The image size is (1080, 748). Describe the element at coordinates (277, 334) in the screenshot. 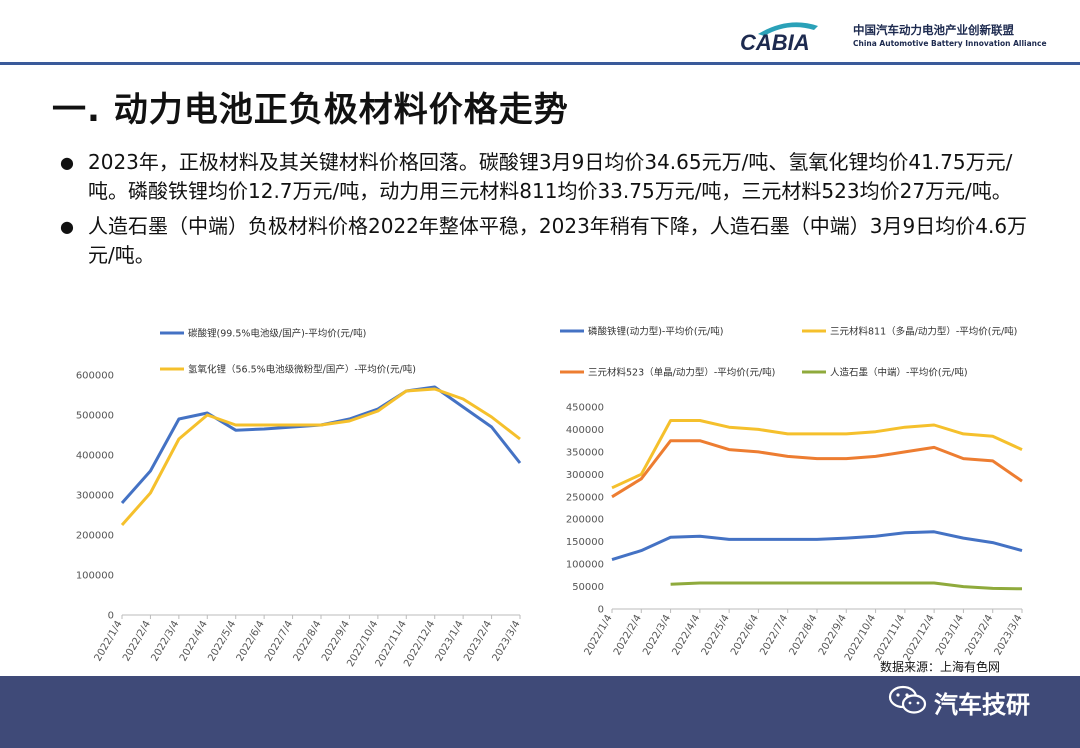

I see `legend-label: 碳酸锂(99.5%电池级/国产)-平均价(元/吨)` at that location.